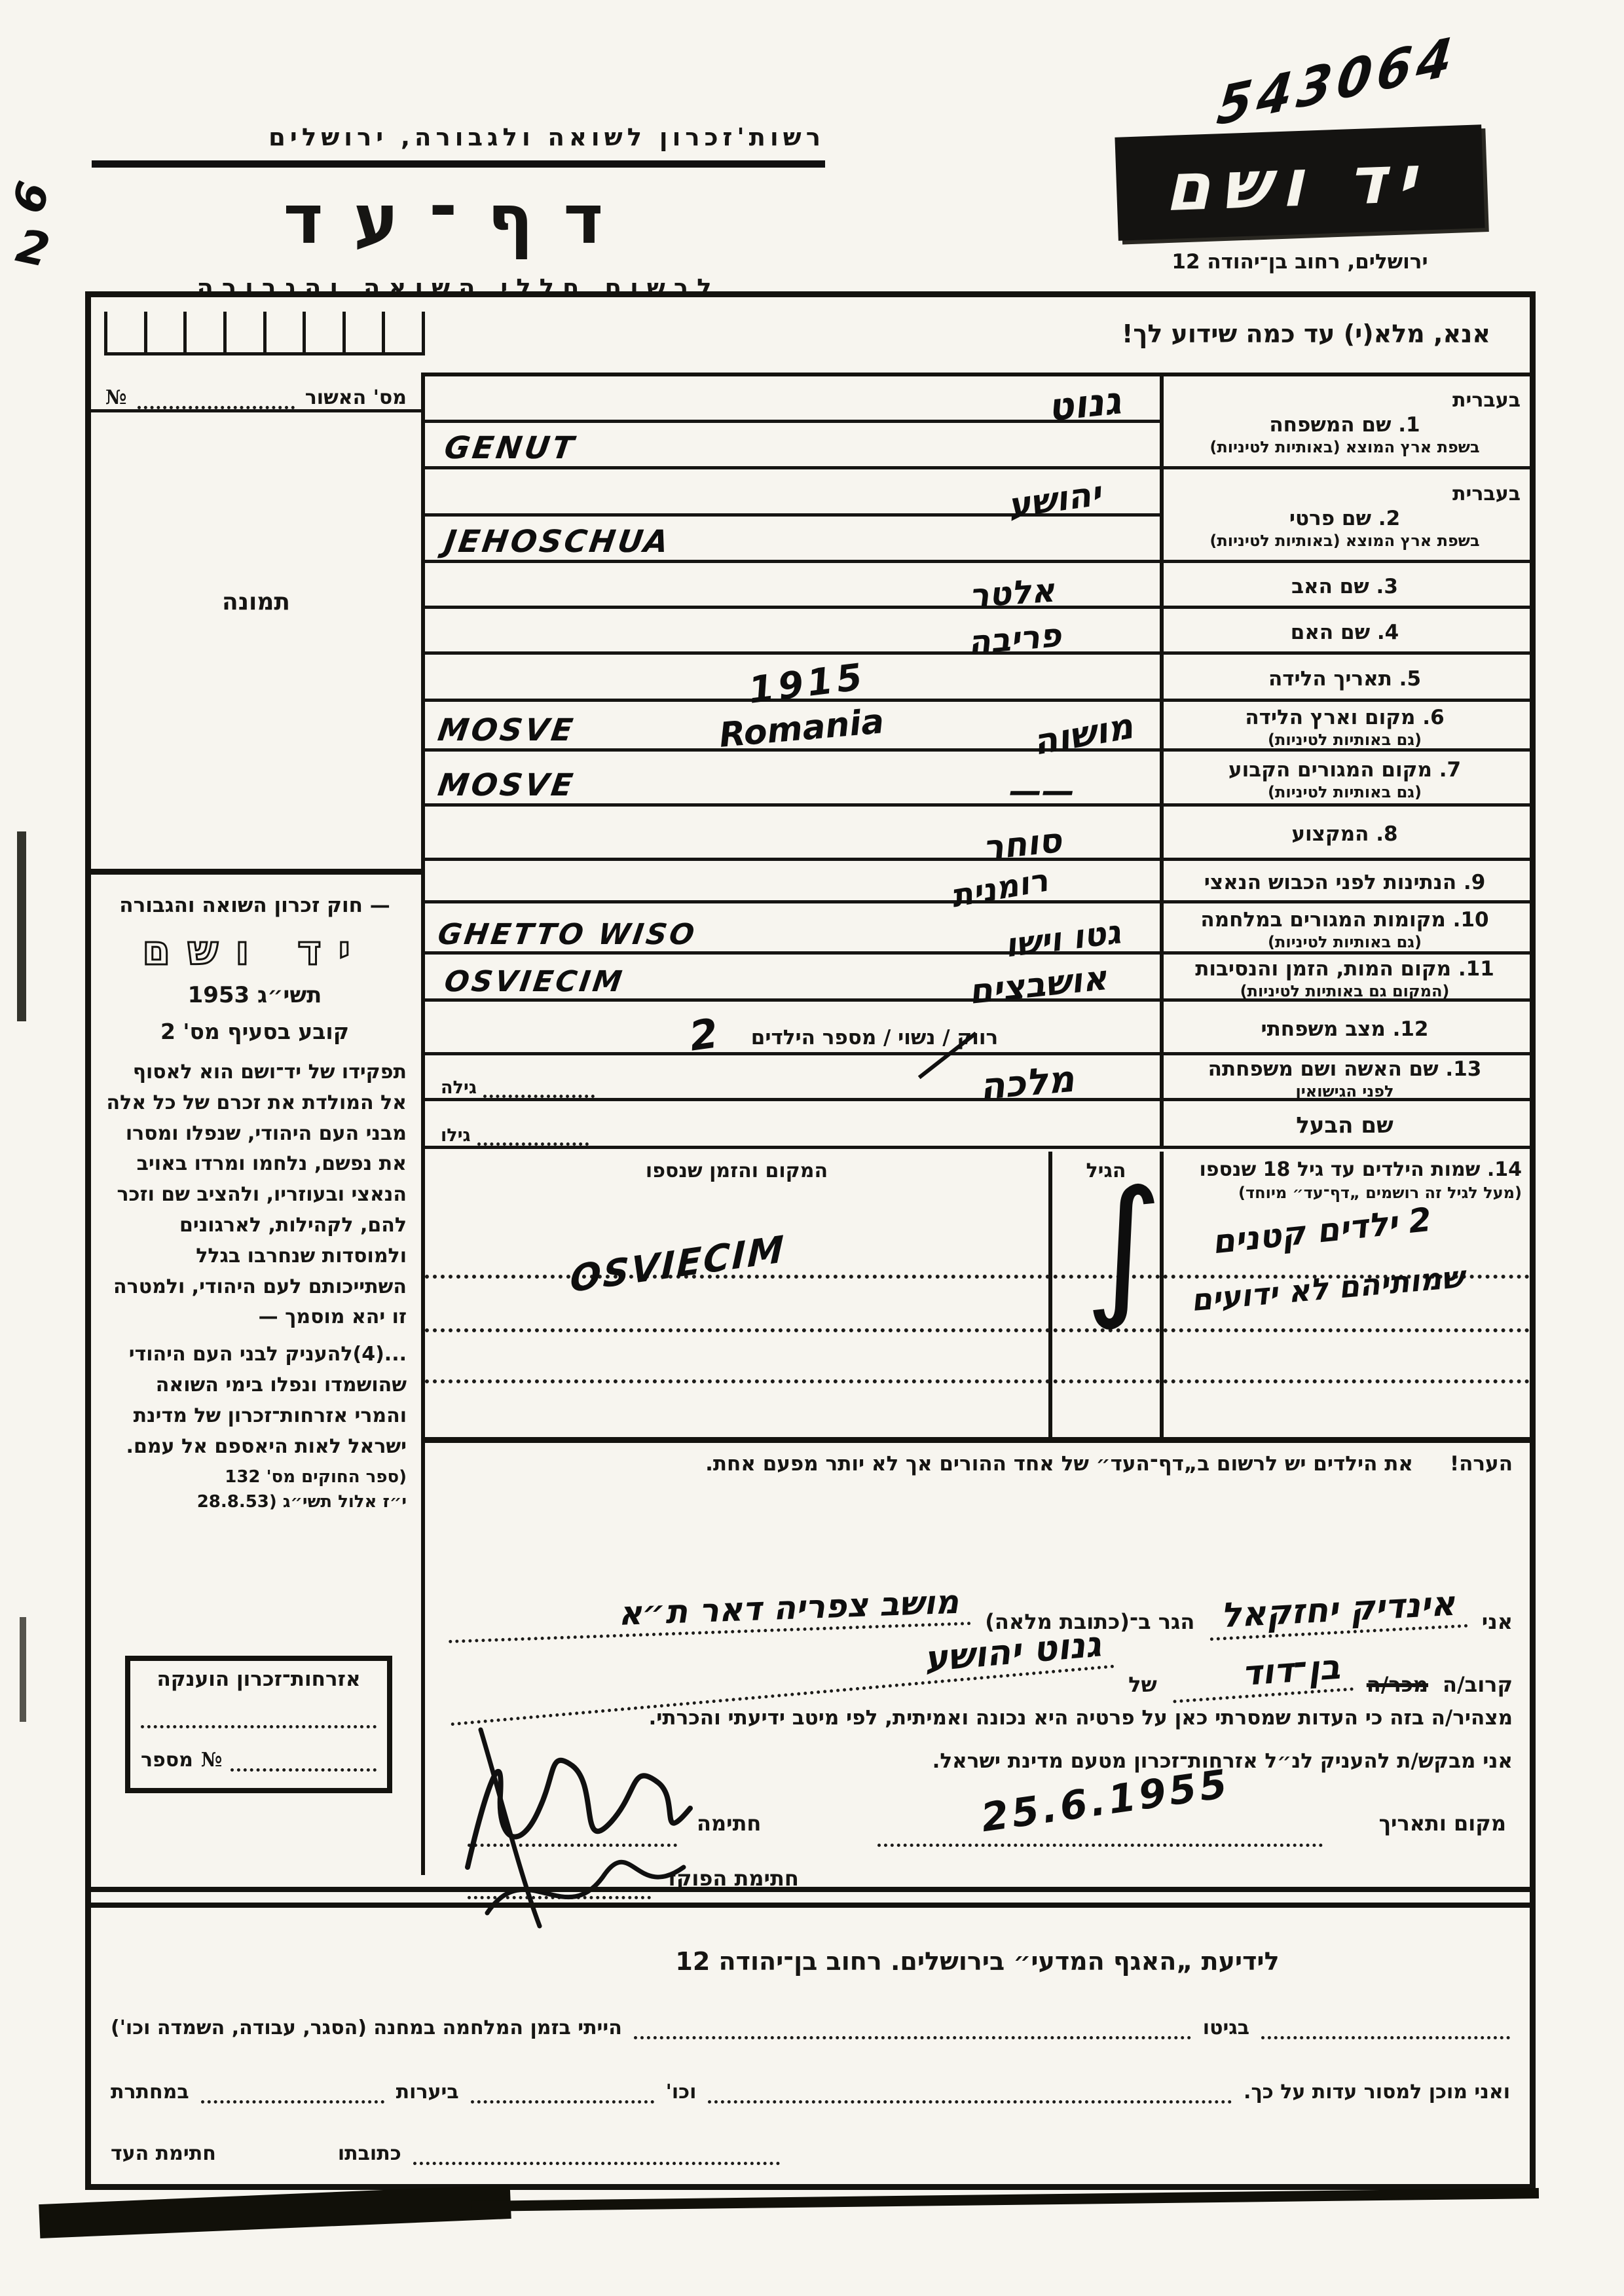 The width and height of the screenshot is (1624, 2296). I want to click on authority-name: רשות'זכרון לשואה ולגבורה, ירושלים, so click(546, 137).